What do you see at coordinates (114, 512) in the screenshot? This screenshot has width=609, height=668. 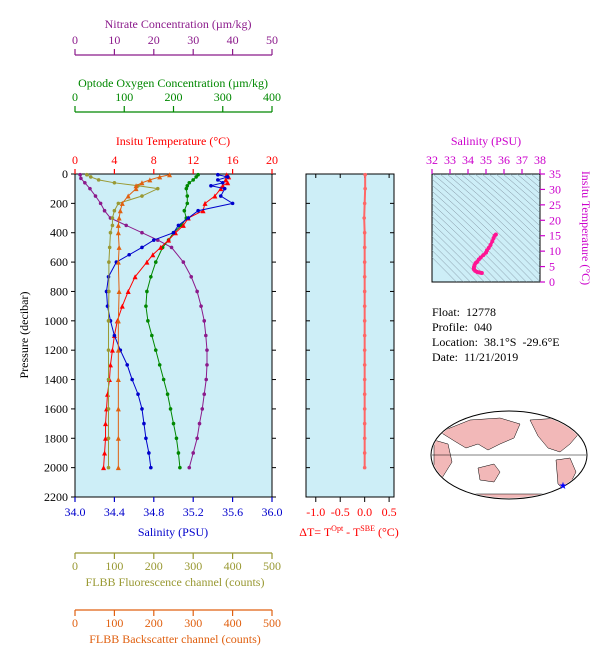 I see `salinity-tick-label: 34.4` at bounding box center [114, 512].